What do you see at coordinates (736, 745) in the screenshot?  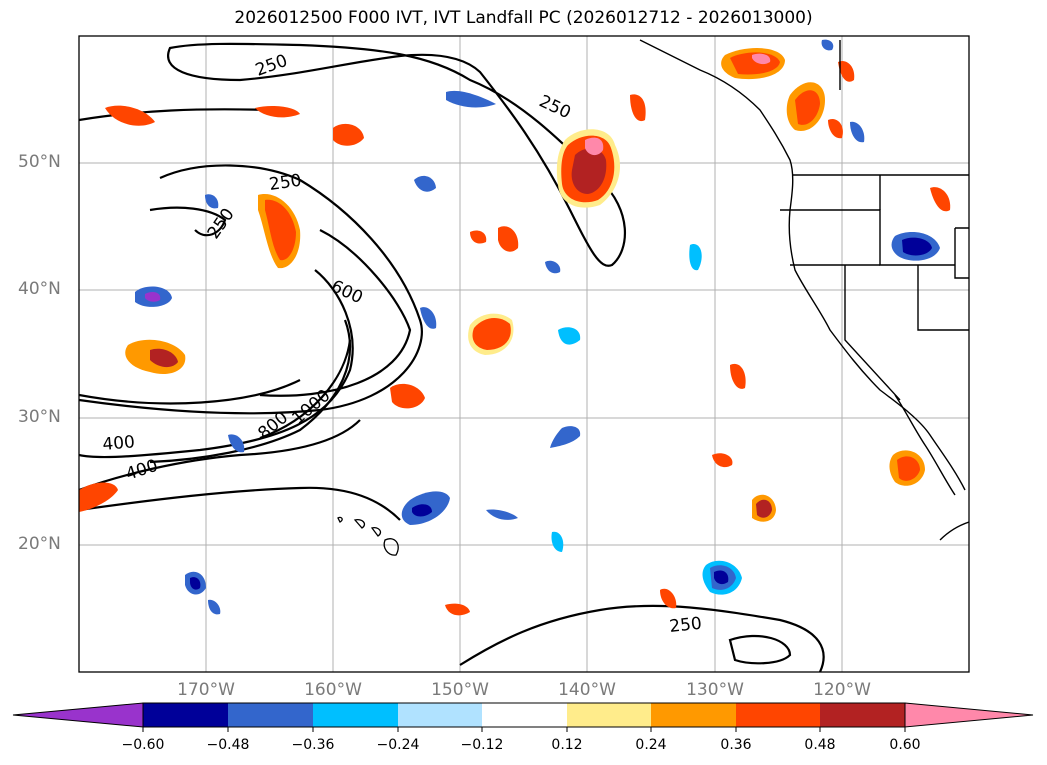 I see `colorbar-tick-label: 0.36` at bounding box center [736, 745].